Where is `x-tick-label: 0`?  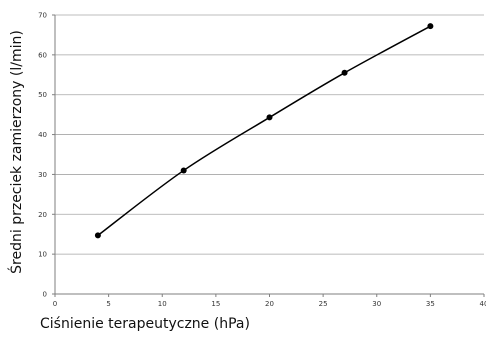 x-tick-label: 0 is located at coordinates (55, 304).